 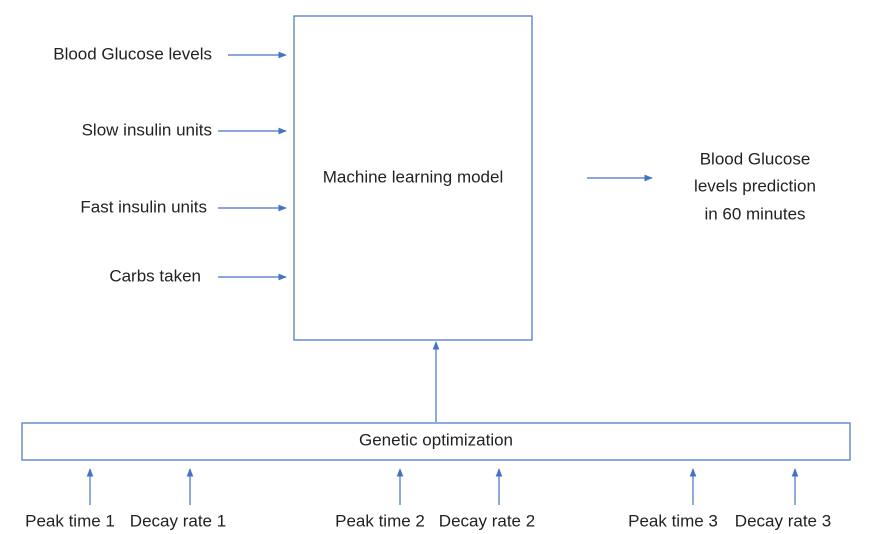 I want to click on parameter-label: Decay rate 2, so click(x=487, y=520).